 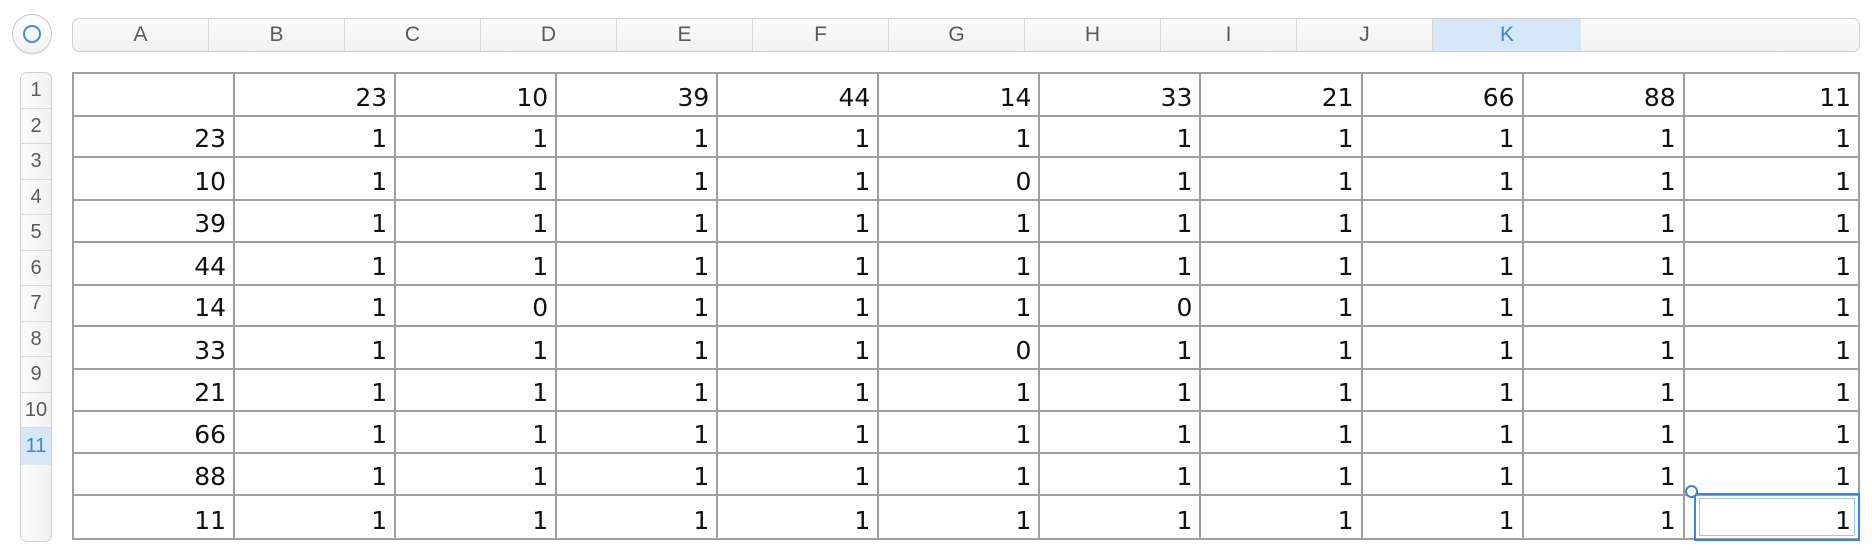 I want to click on cell-c11: 1, so click(x=476, y=517).